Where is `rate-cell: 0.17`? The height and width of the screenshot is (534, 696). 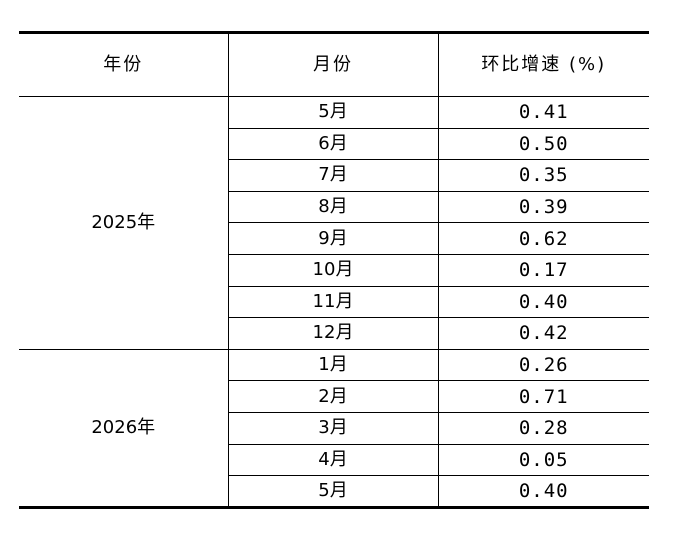 rate-cell: 0.17 is located at coordinates (543, 270).